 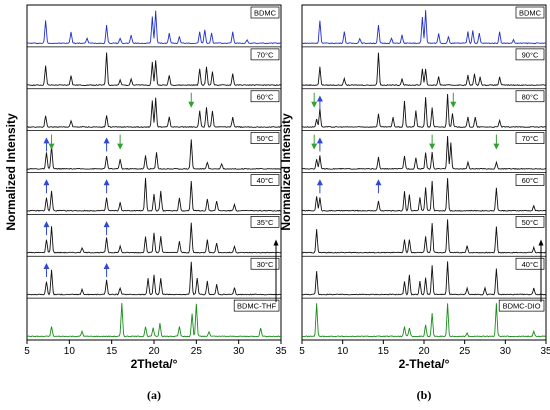 I want to click on panel-a-trace-label: 50°C, so click(x=265, y=138).